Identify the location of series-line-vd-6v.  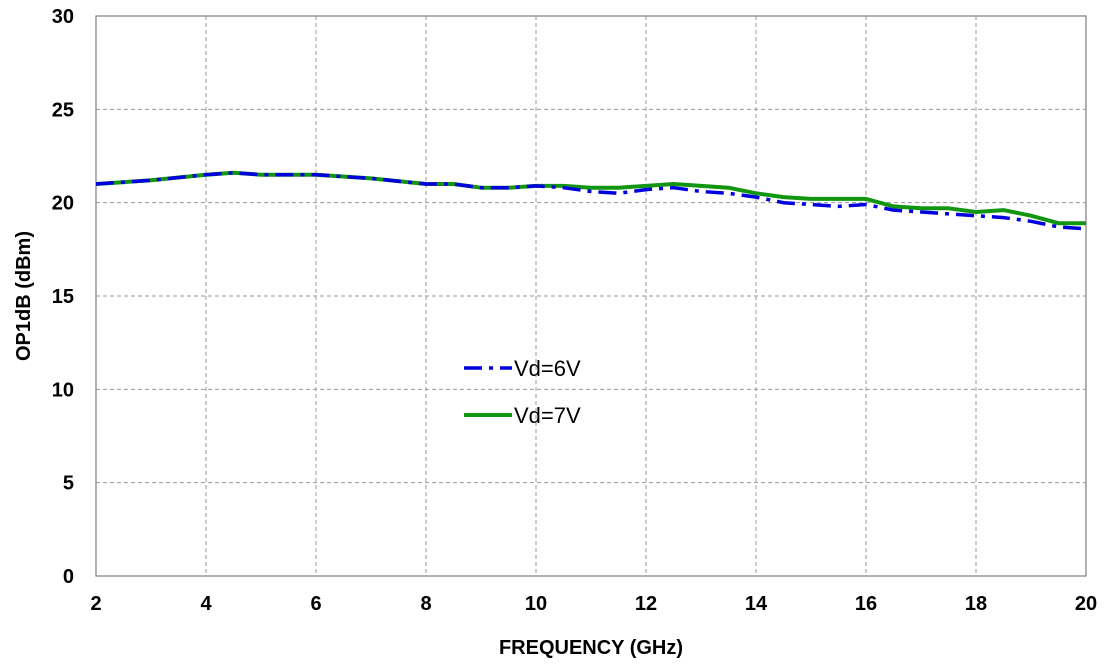
(591, 201).